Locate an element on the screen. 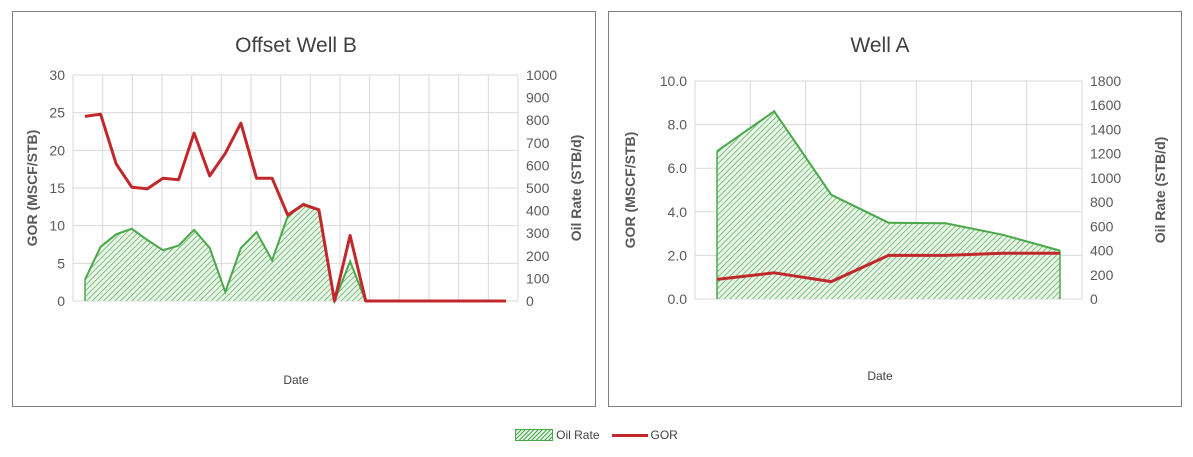  chart-title: Offset Well B is located at coordinates (296, 45).